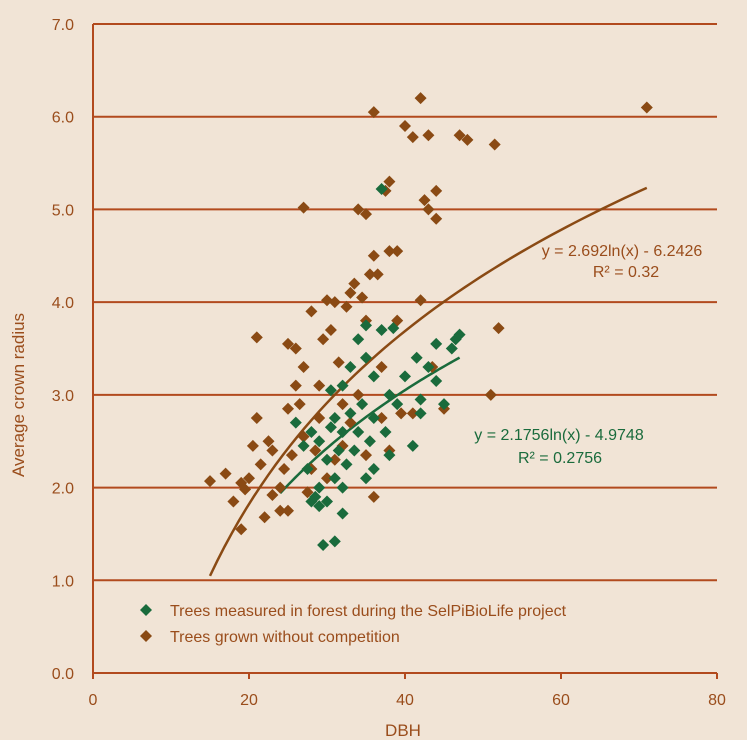 The image size is (747, 740). I want to click on trendline-forest, so click(370, 425).